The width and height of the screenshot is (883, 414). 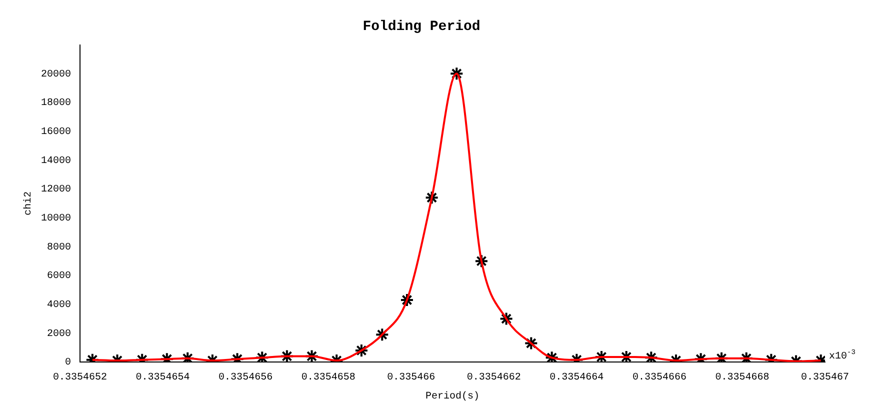 What do you see at coordinates (163, 378) in the screenshot?
I see `x-tick-label: 0.3354654` at bounding box center [163, 378].